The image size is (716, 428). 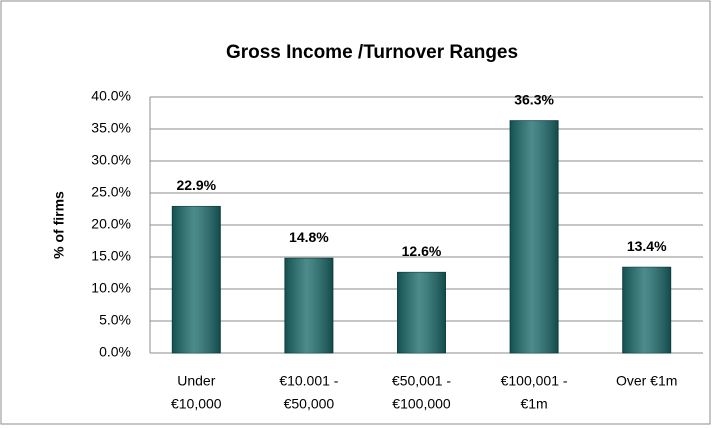 What do you see at coordinates (111, 96) in the screenshot?
I see `y-tick-label: 40.0%` at bounding box center [111, 96].